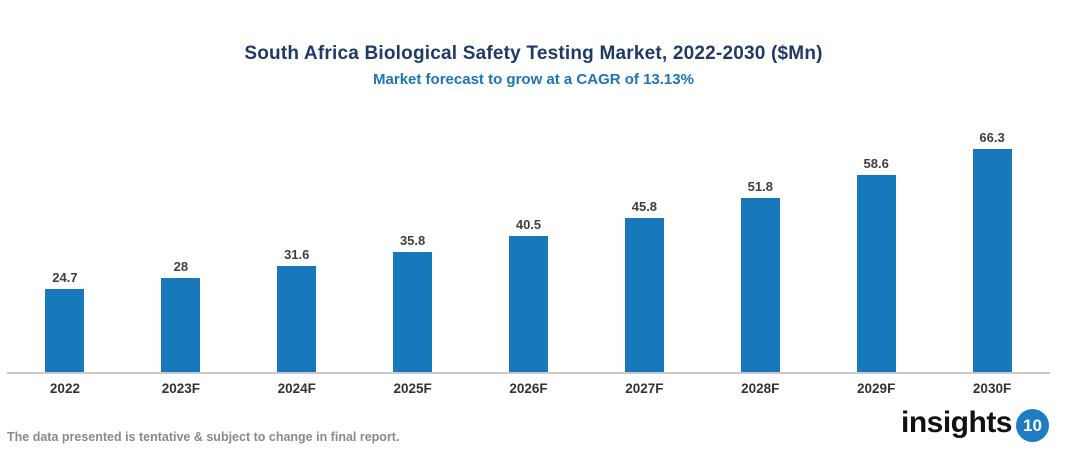  What do you see at coordinates (64, 388) in the screenshot?
I see `x-tick-2022: 2022` at bounding box center [64, 388].